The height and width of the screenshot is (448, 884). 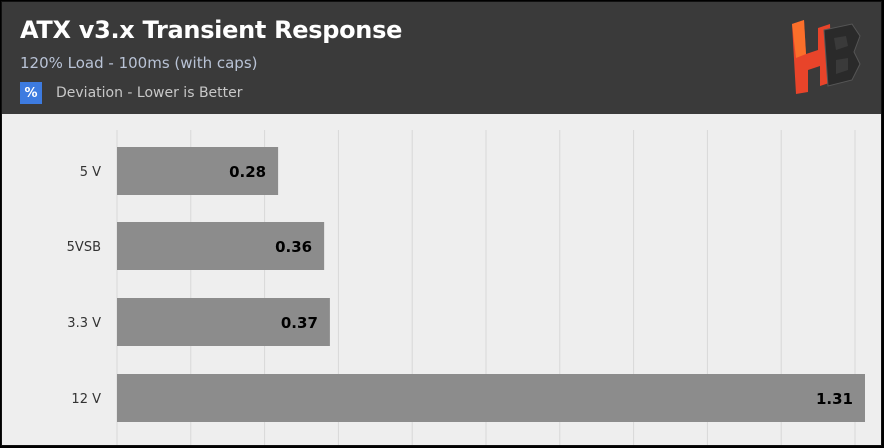 What do you see at coordinates (834, 399) in the screenshot?
I see `data-label: 1.31` at bounding box center [834, 399].